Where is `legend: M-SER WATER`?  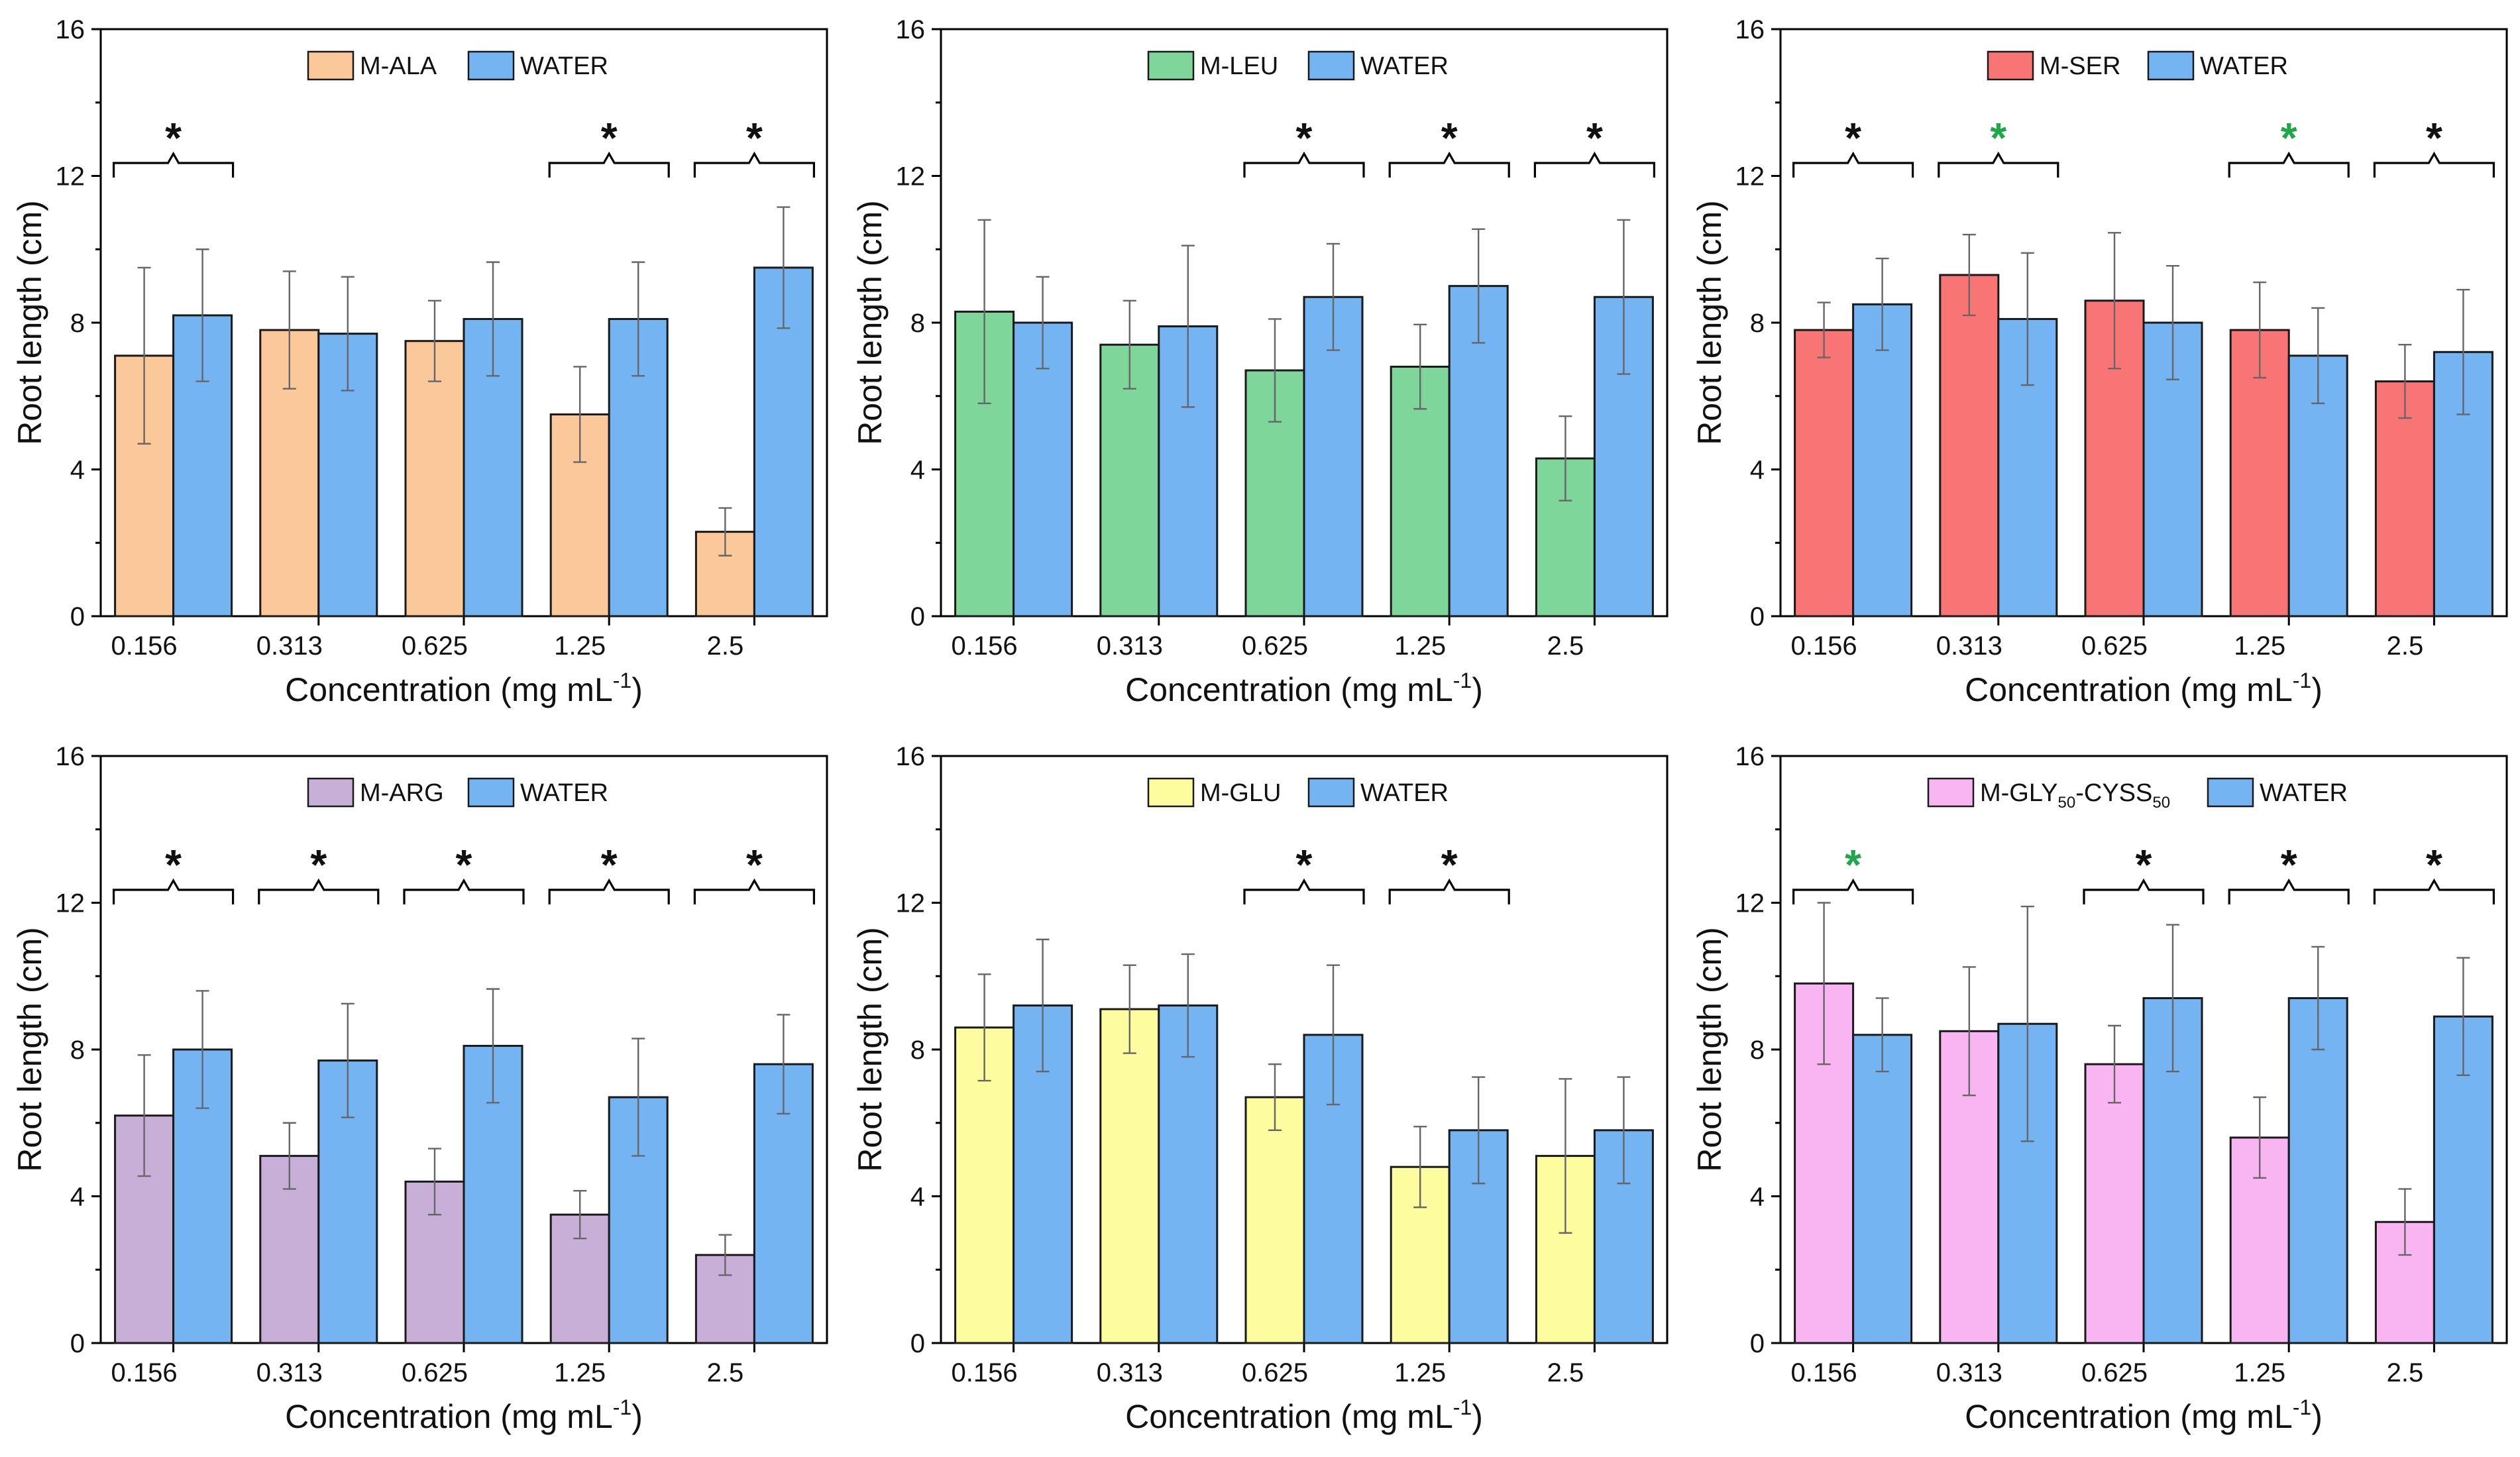 legend: M-SER WATER is located at coordinates (2137, 65).